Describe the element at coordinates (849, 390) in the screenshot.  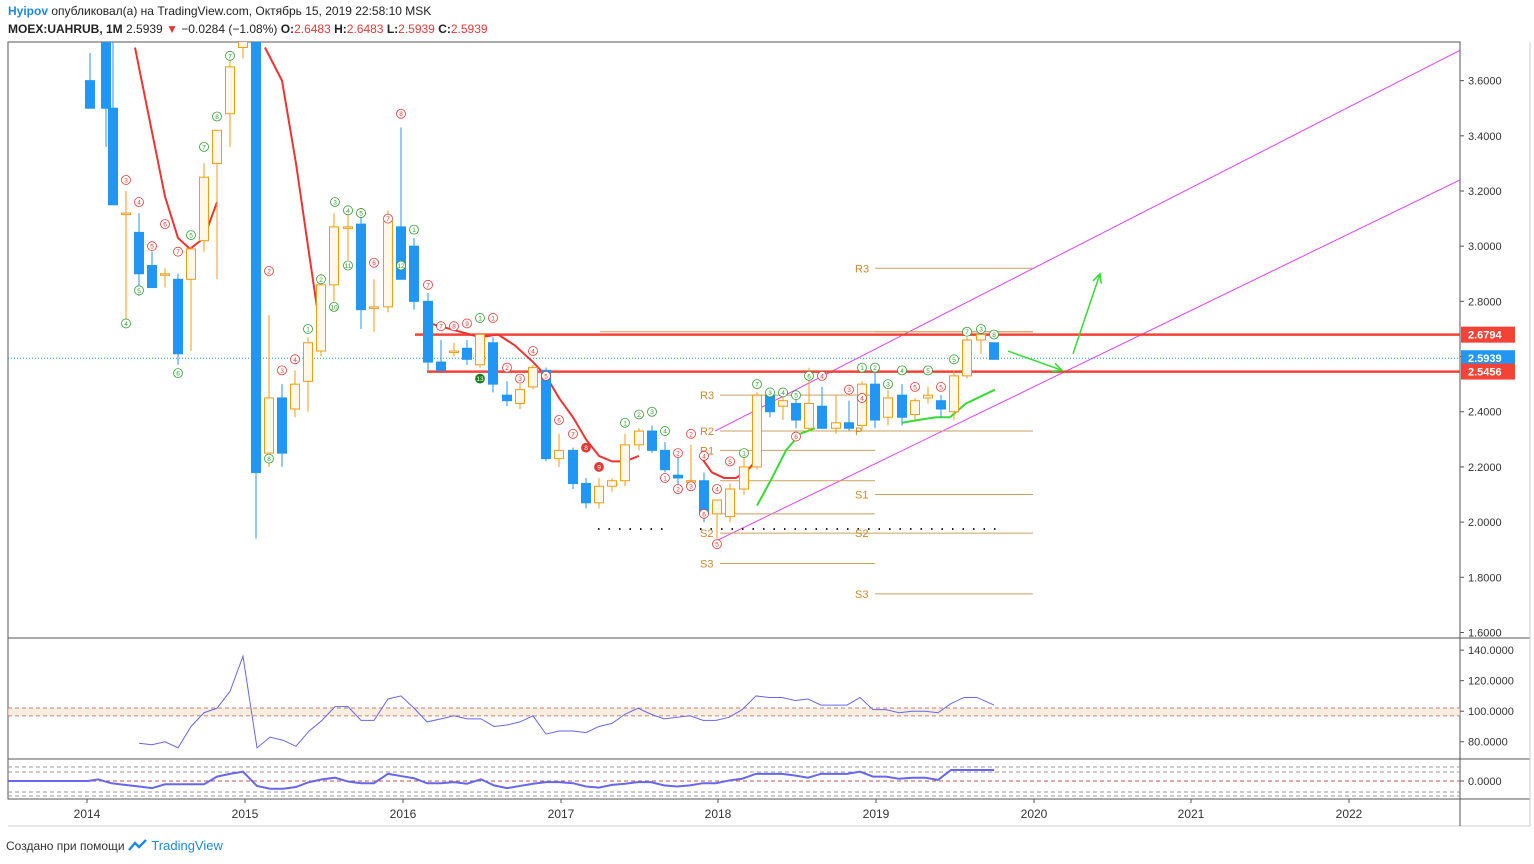
I see `td-marker-label: 3` at that location.